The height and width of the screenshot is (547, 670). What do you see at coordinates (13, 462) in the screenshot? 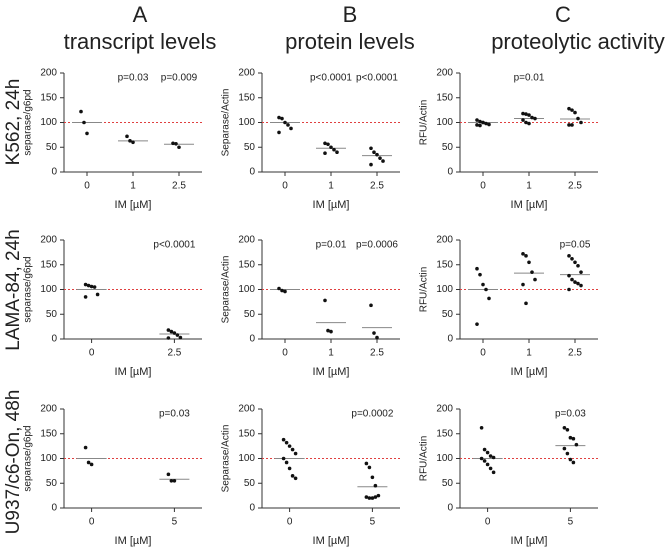
I see `row-label: U937/c6-On, 48h` at bounding box center [13, 462].